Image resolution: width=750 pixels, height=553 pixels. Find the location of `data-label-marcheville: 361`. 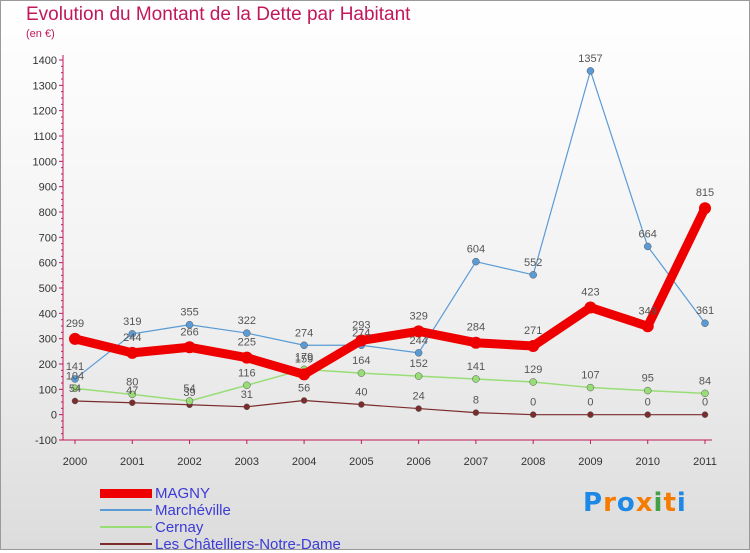

data-label-marcheville: 361 is located at coordinates (705, 311).